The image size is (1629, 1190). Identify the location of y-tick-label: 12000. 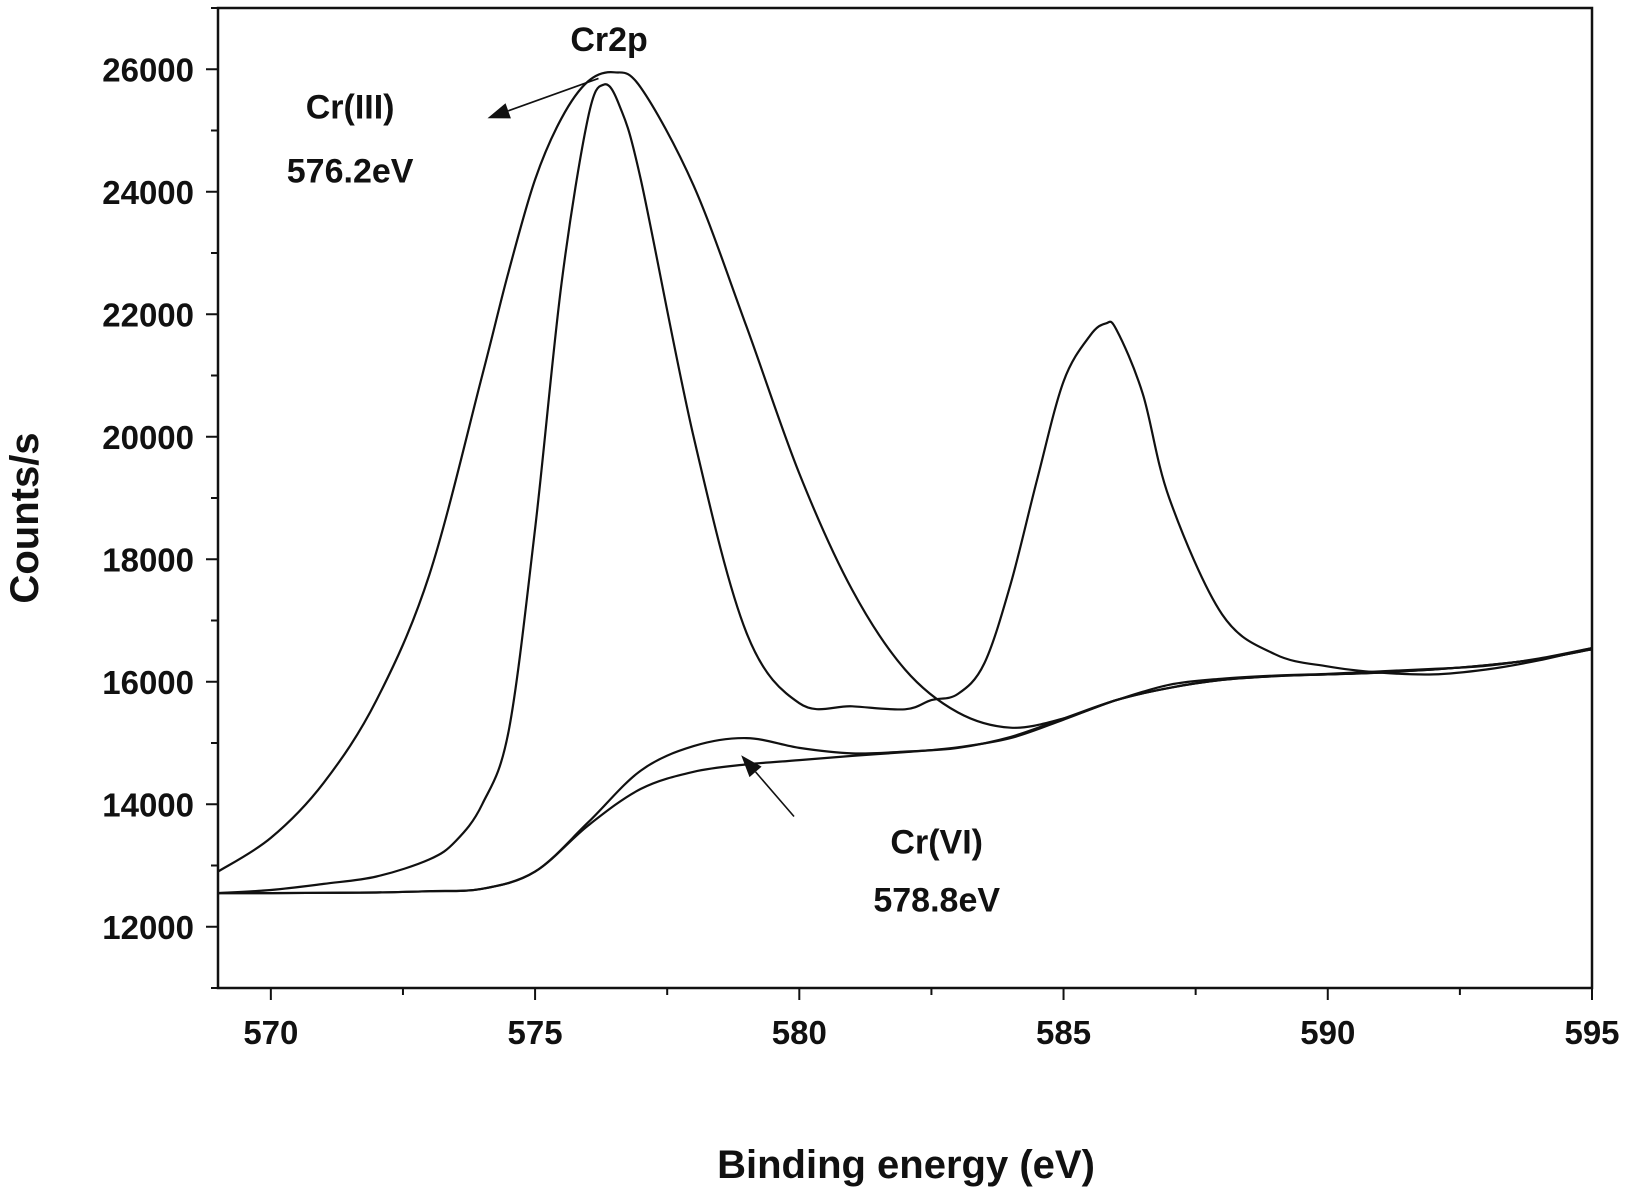
(148, 927).